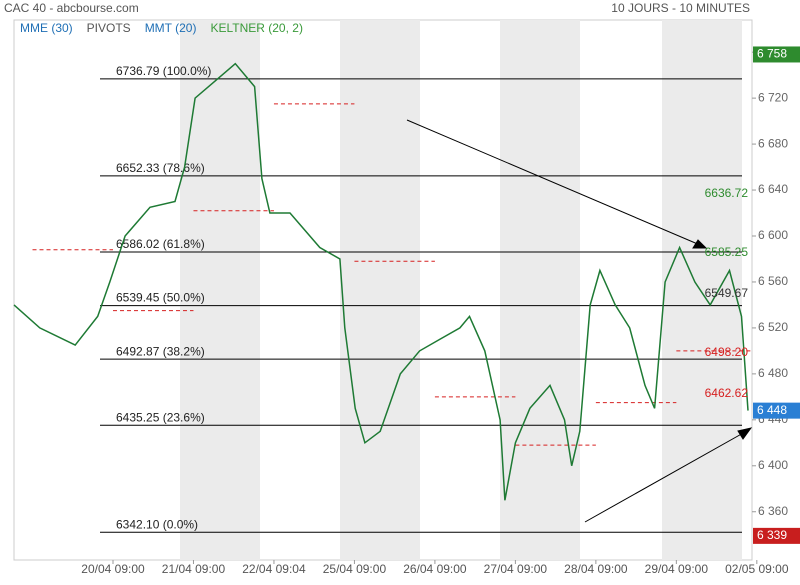 This screenshot has height=585, width=800. What do you see at coordinates (727, 352) in the screenshot?
I see `price-label: 6498.20` at bounding box center [727, 352].